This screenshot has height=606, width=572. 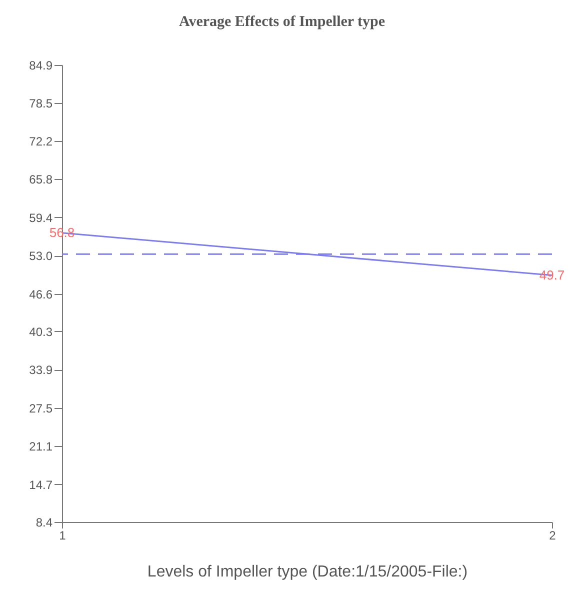 I want to click on x-tick-label: 1, so click(x=62, y=535).